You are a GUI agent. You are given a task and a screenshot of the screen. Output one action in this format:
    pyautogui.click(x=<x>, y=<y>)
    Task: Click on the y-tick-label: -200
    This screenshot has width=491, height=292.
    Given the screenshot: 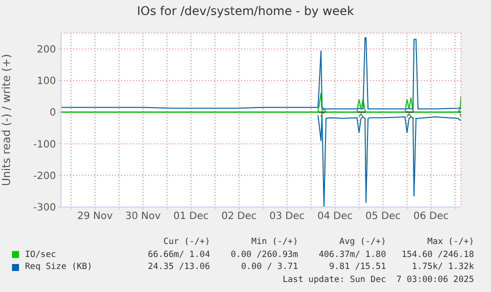 What is the action you would take?
    pyautogui.click(x=44, y=176)
    